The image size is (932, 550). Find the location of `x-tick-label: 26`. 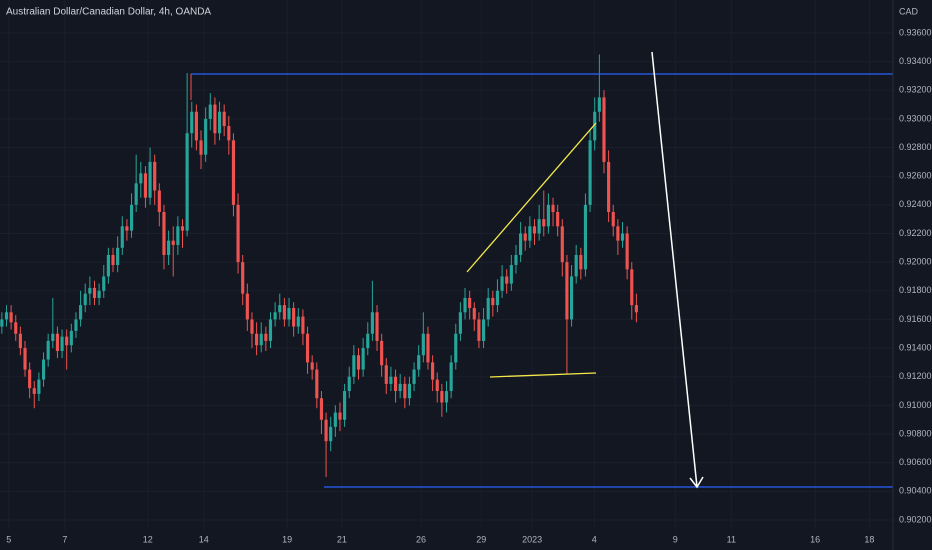

x-tick-label: 26 is located at coordinates (421, 539).